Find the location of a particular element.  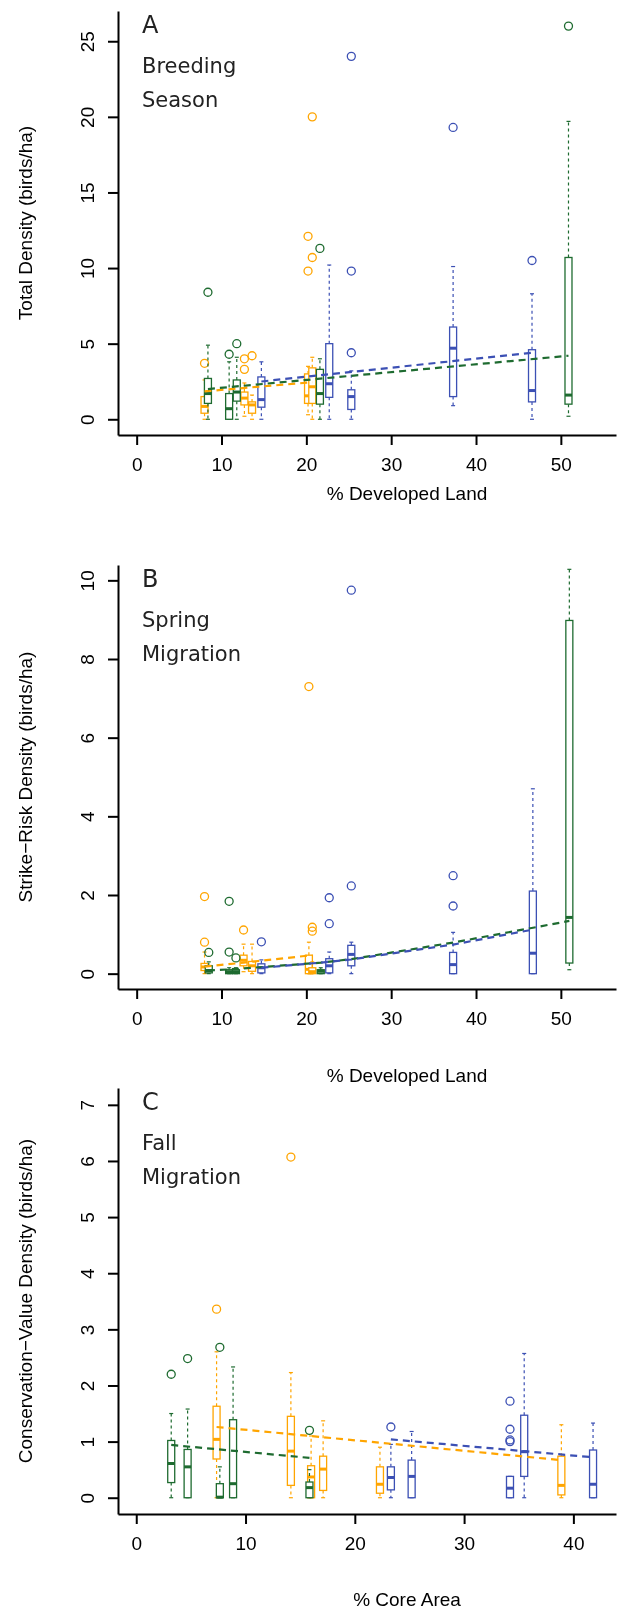

annotation: Spring Migration is located at coordinates (192, 637).